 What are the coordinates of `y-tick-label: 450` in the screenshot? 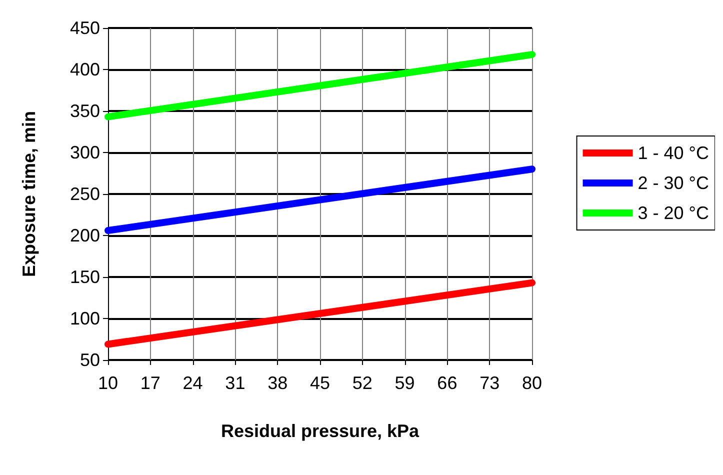 It's located at (85, 28).